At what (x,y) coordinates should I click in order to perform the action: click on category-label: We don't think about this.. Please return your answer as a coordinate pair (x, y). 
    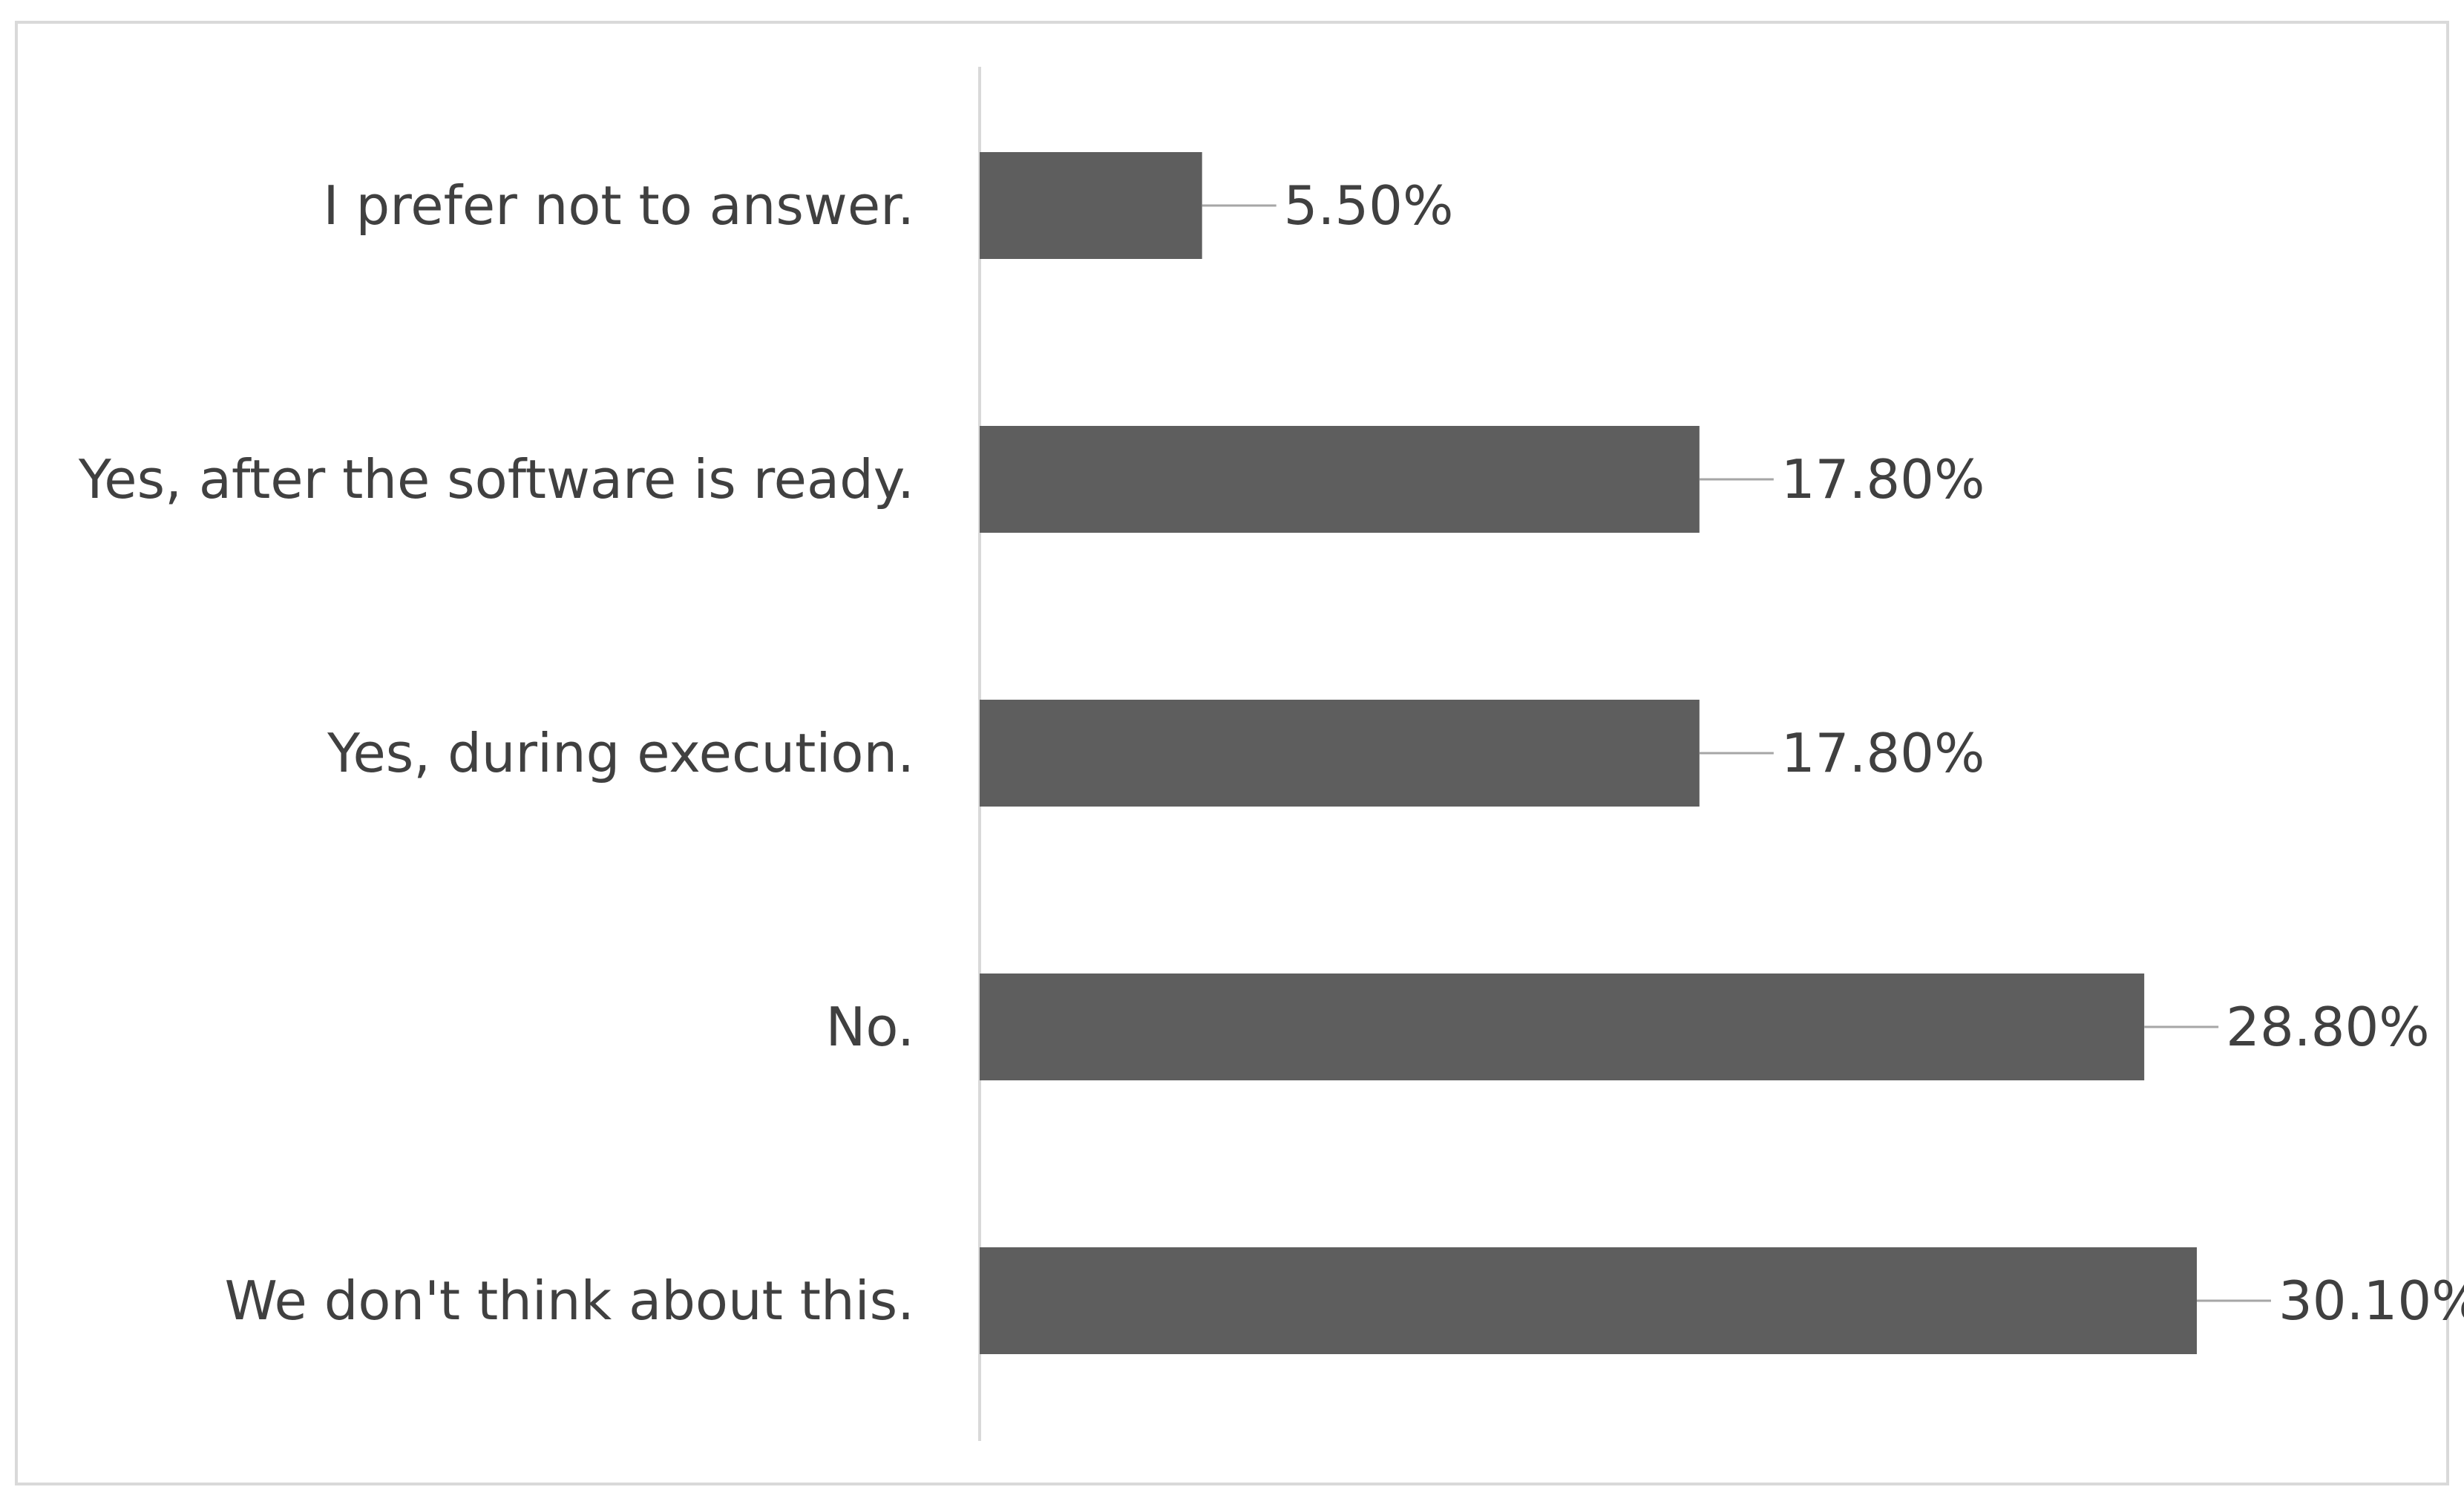
    Looking at the image, I should click on (570, 1301).